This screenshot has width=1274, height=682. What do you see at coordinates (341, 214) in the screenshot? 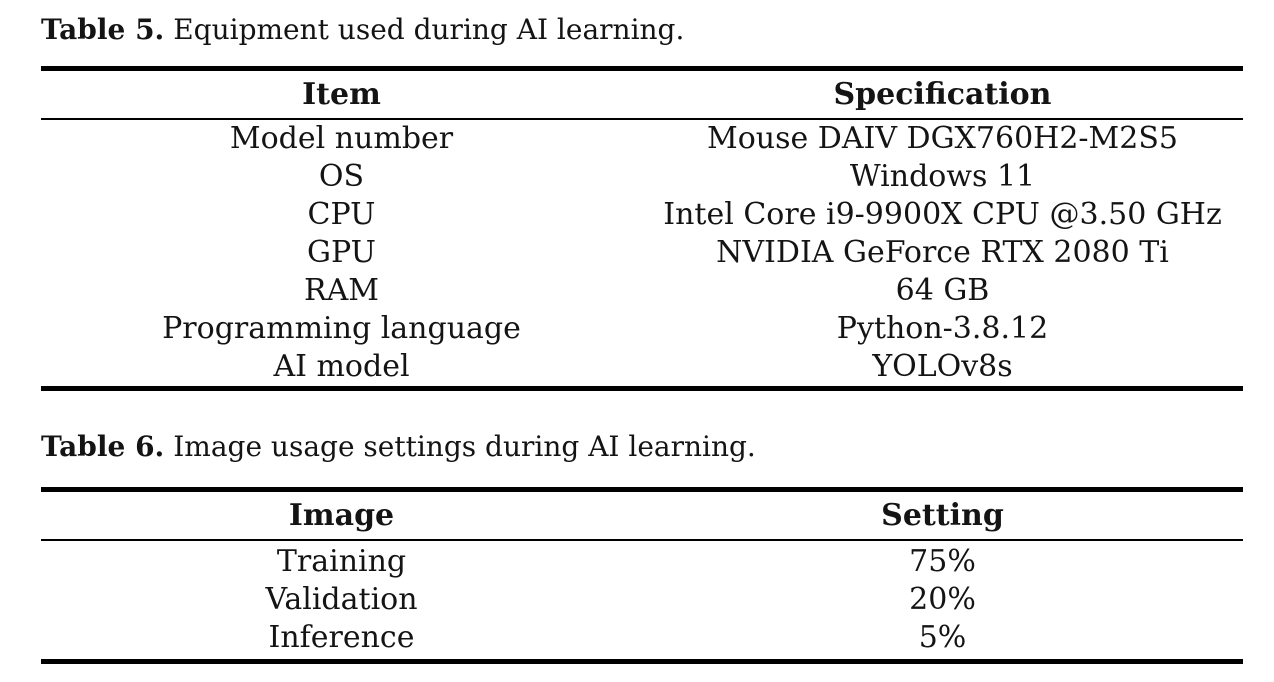
I see `cell-item: CPU` at bounding box center [341, 214].